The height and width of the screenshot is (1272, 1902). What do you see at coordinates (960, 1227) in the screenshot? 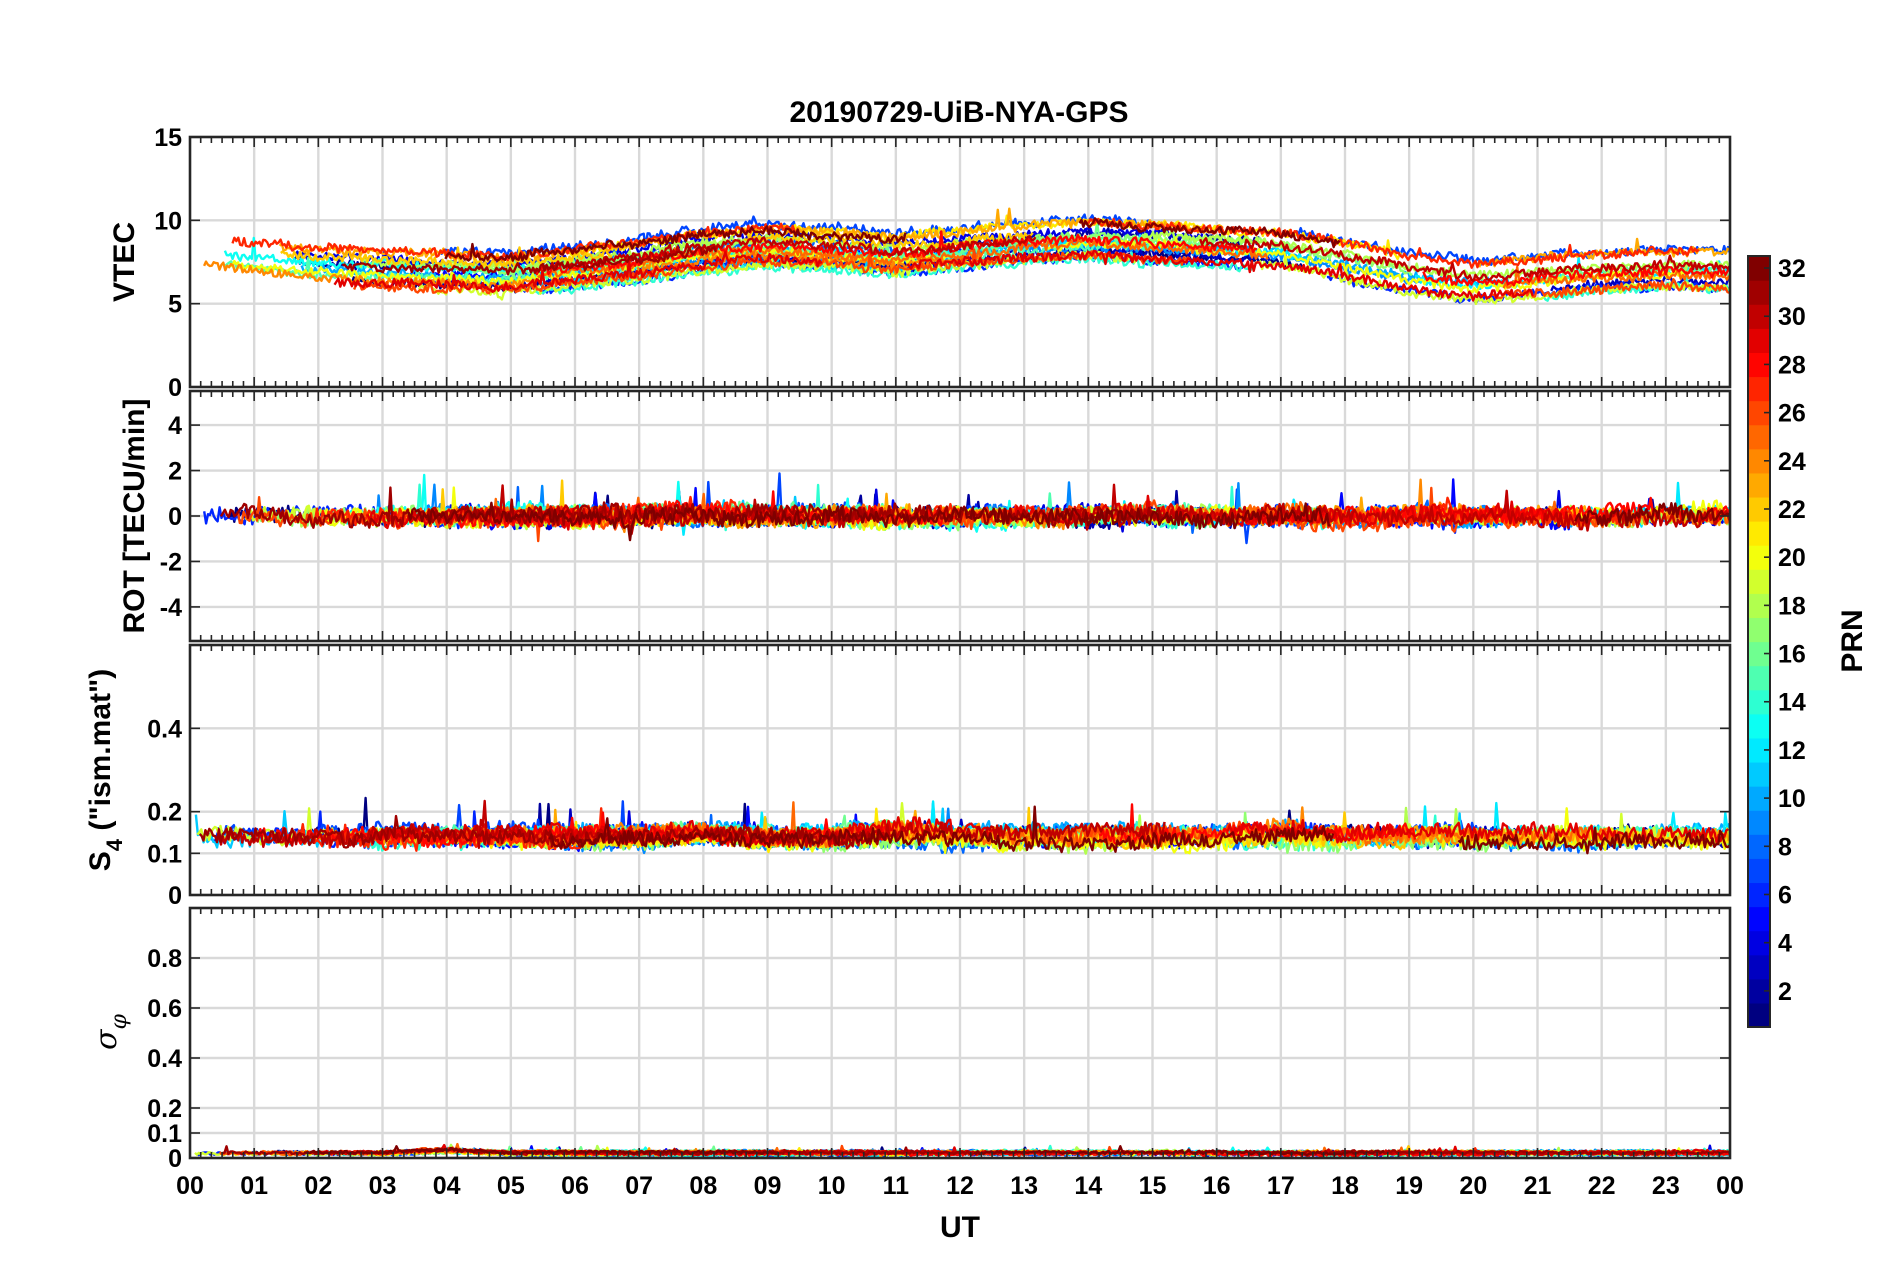
I see `xlabel: UT` at bounding box center [960, 1227].